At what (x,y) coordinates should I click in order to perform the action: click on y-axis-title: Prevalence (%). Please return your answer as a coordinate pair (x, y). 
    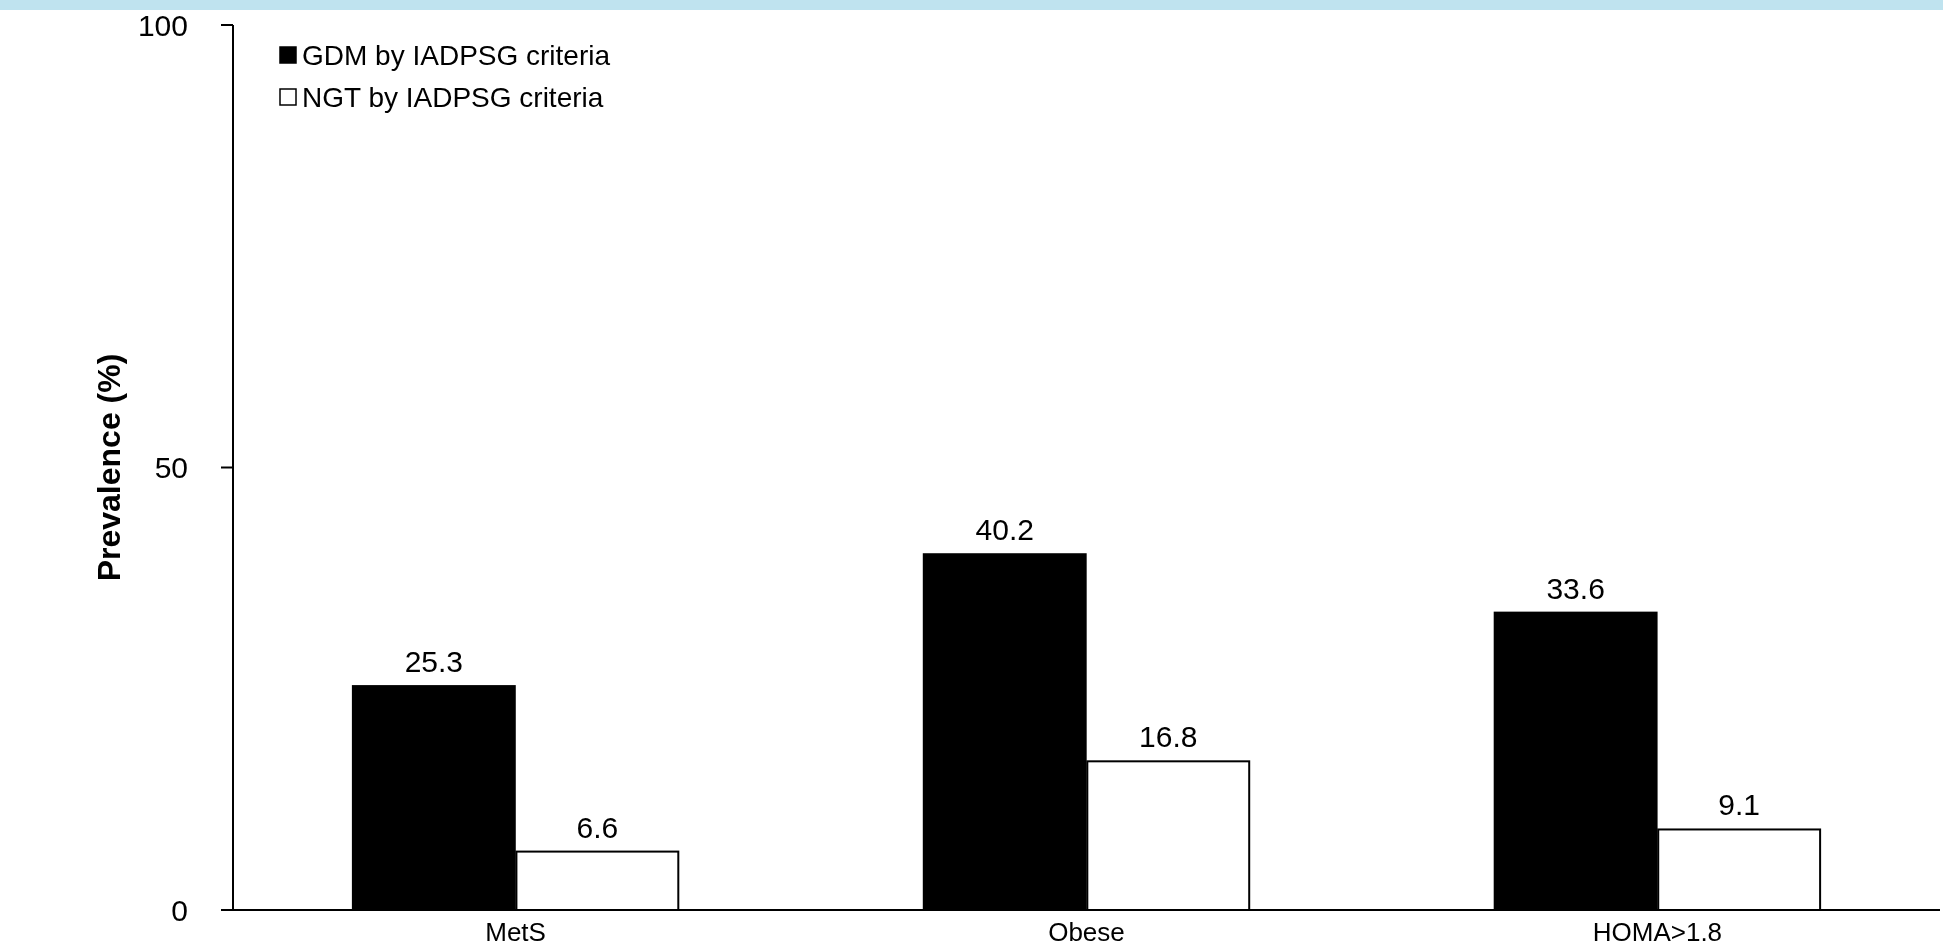
    Looking at the image, I should click on (109, 467).